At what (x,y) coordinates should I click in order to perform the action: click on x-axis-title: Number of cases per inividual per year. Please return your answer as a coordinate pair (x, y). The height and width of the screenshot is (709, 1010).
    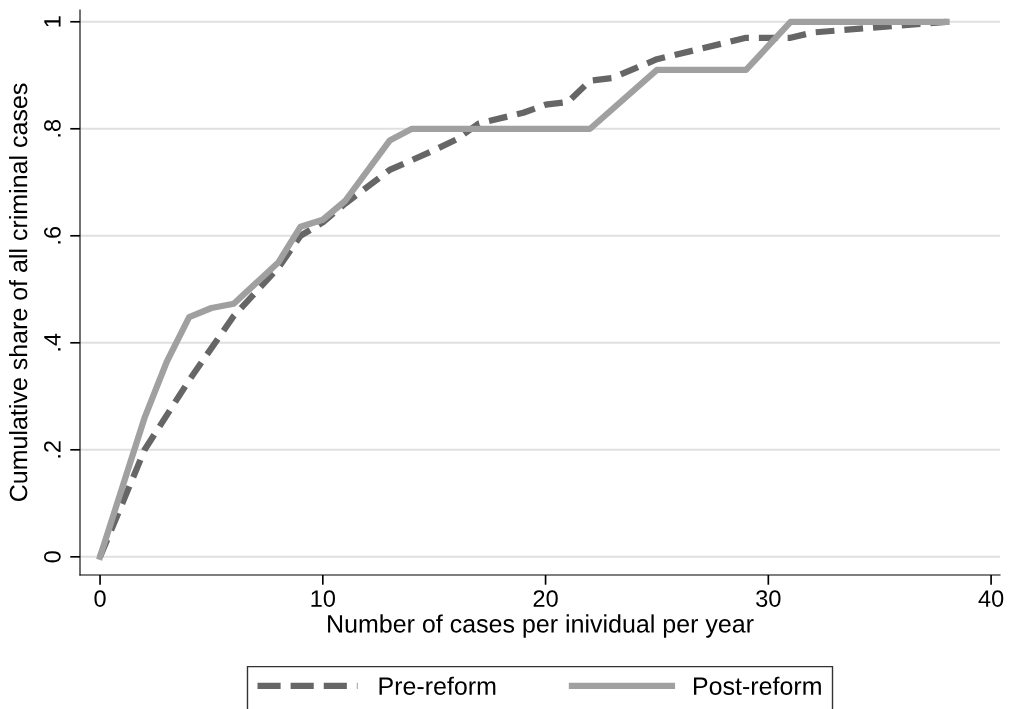
    Looking at the image, I should click on (541, 626).